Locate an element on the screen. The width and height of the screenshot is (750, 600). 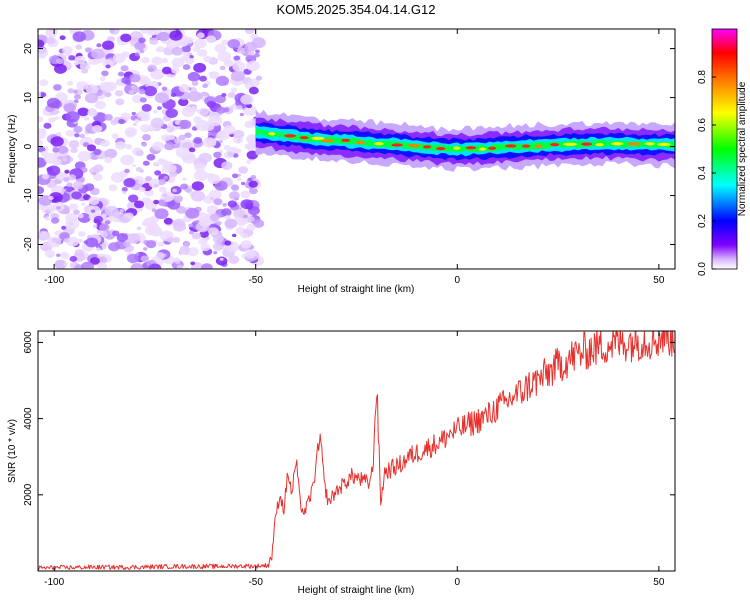
noise-speckle-region is located at coordinates (152, 149).